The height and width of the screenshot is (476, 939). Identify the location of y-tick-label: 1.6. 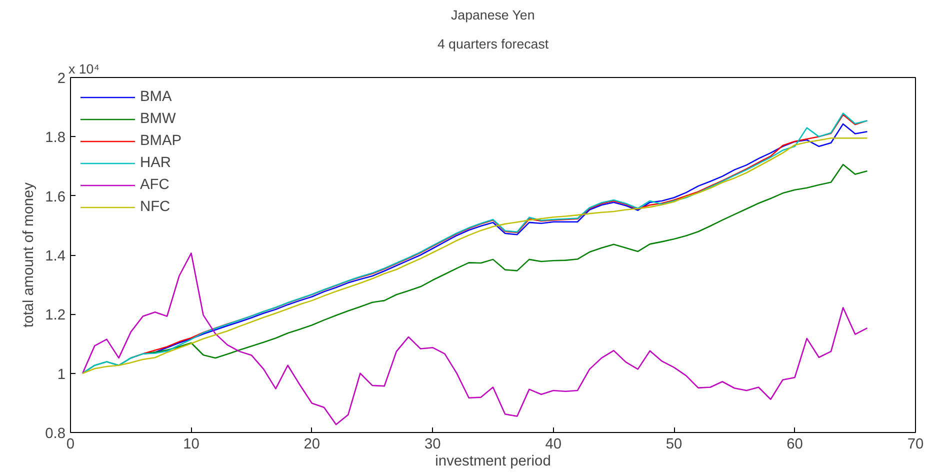
(55, 197).